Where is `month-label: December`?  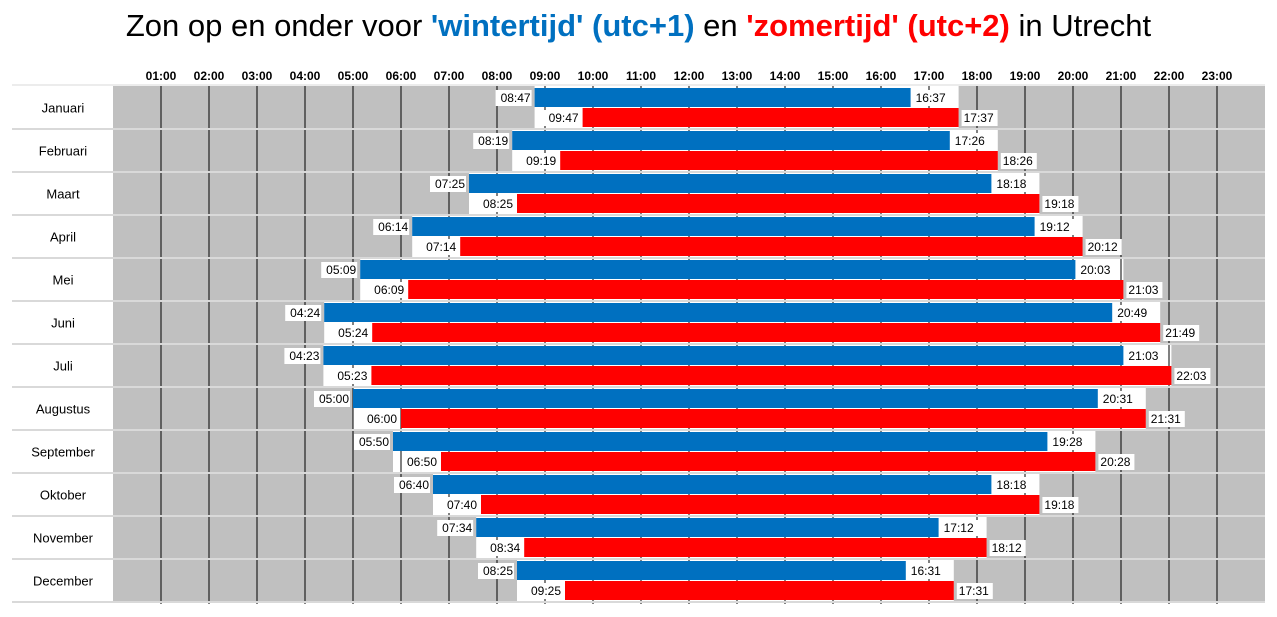
month-label: December is located at coordinates (63, 581).